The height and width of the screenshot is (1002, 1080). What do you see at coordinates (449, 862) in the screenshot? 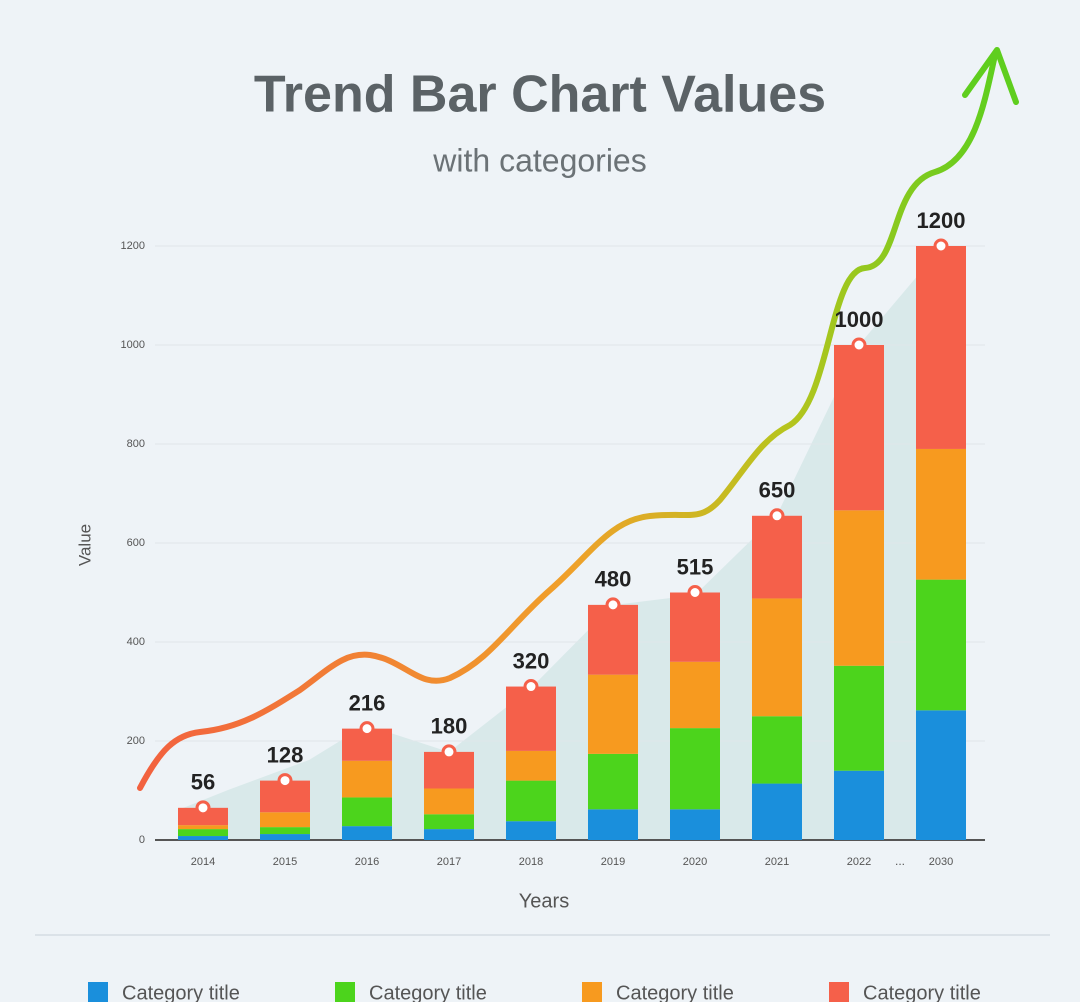
I see `x-tick-label: 2017` at bounding box center [449, 862].